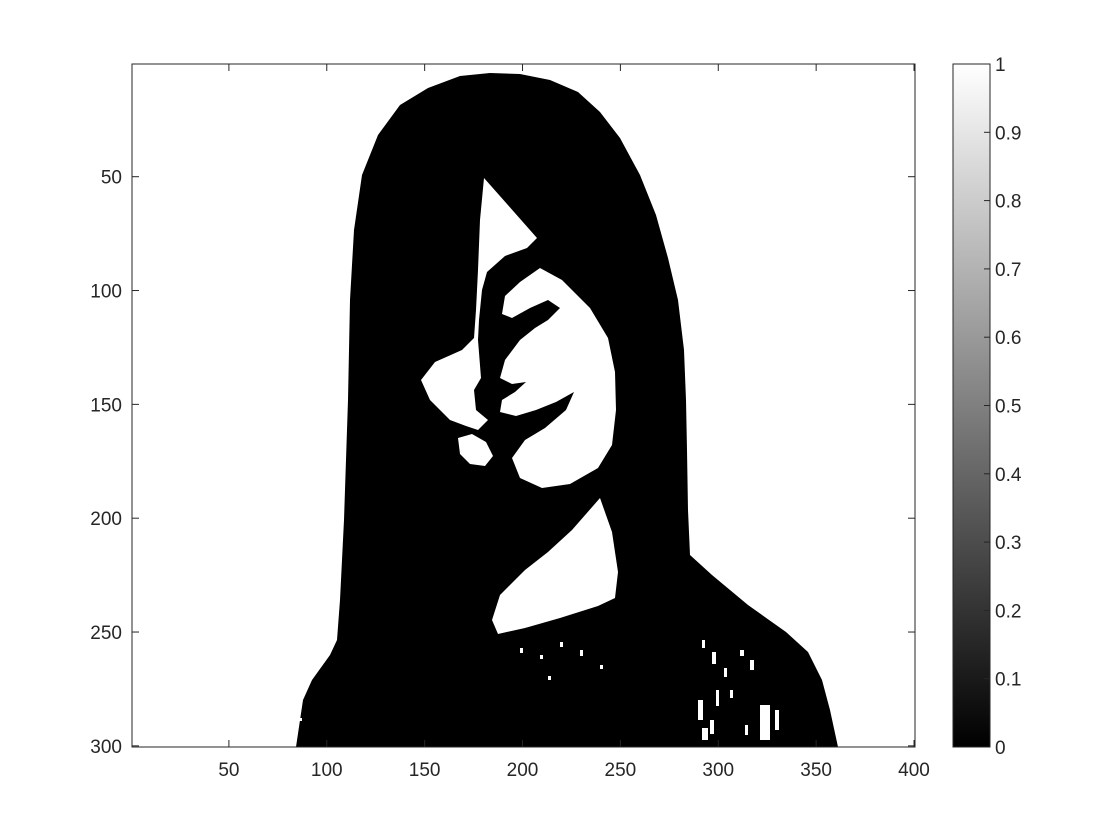  What do you see at coordinates (106, 292) in the screenshot?
I see `y-tick-label: 100` at bounding box center [106, 292].